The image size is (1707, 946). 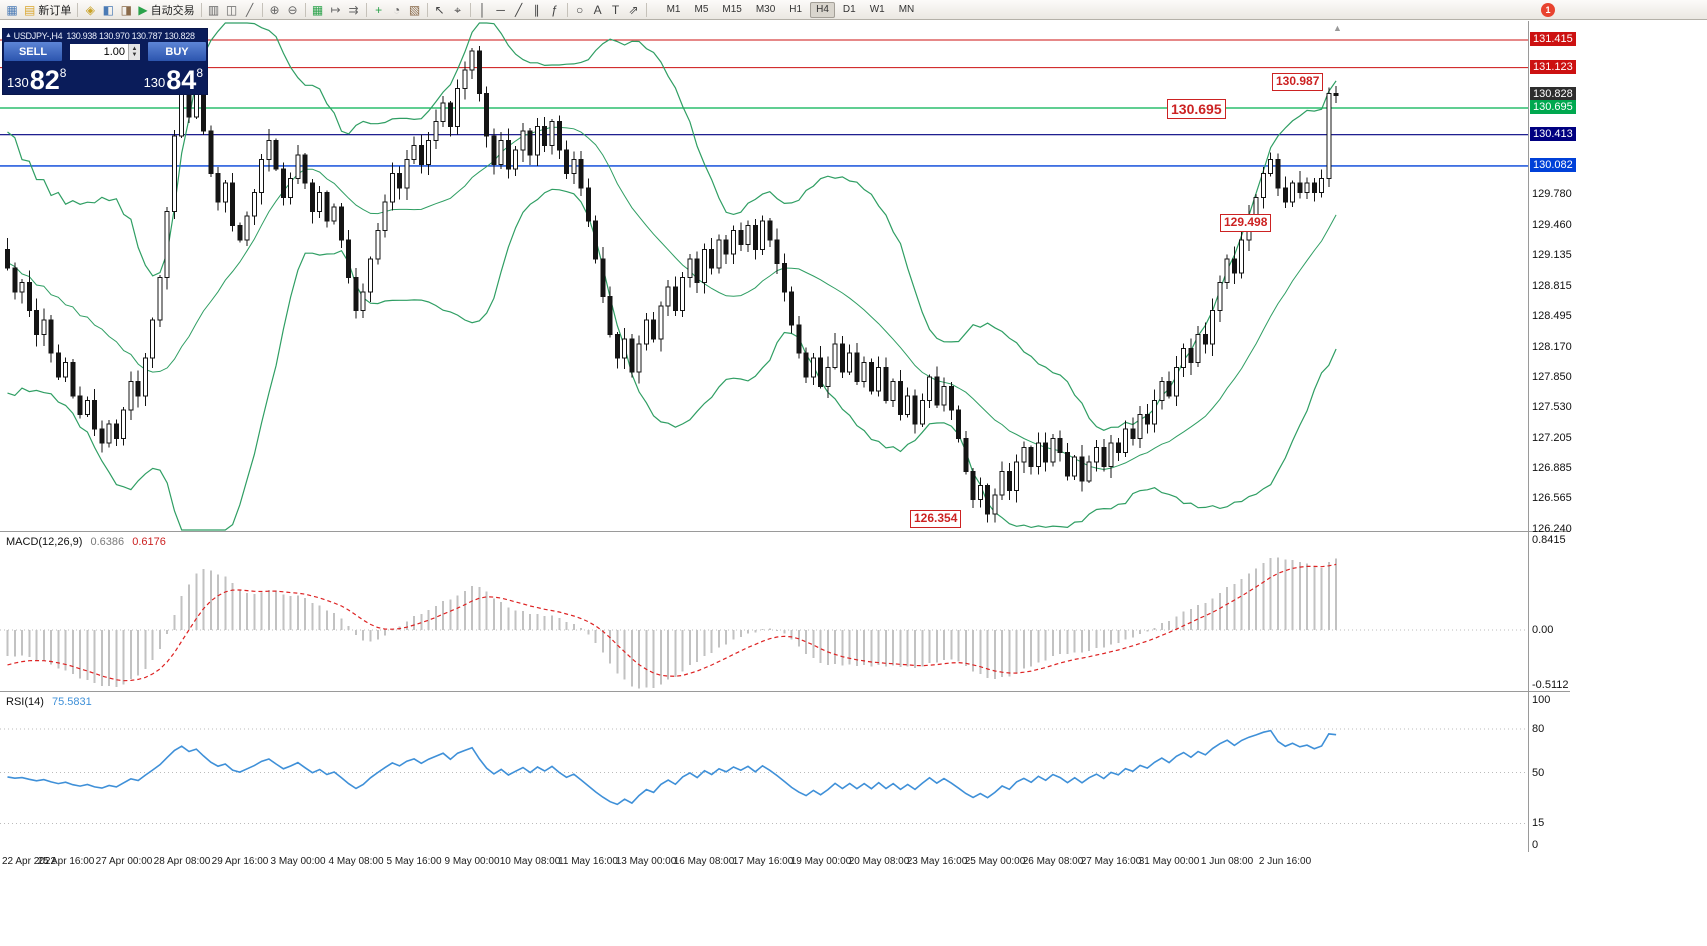 What do you see at coordinates (33, 51) in the screenshot?
I see `sell-button: SELL` at bounding box center [33, 51].